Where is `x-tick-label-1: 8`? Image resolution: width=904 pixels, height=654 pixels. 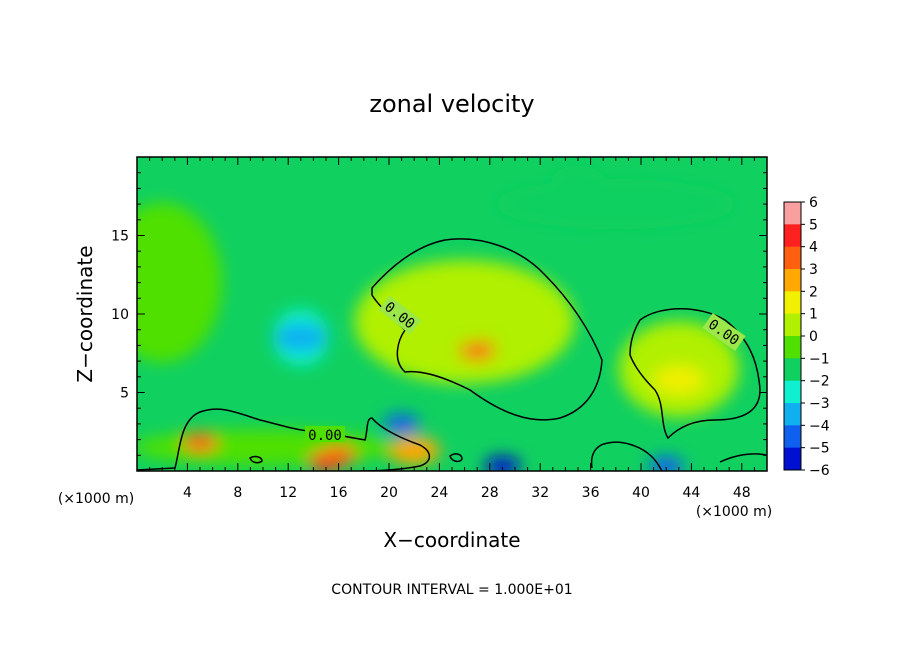
x-tick-label-1: 8 is located at coordinates (237, 493).